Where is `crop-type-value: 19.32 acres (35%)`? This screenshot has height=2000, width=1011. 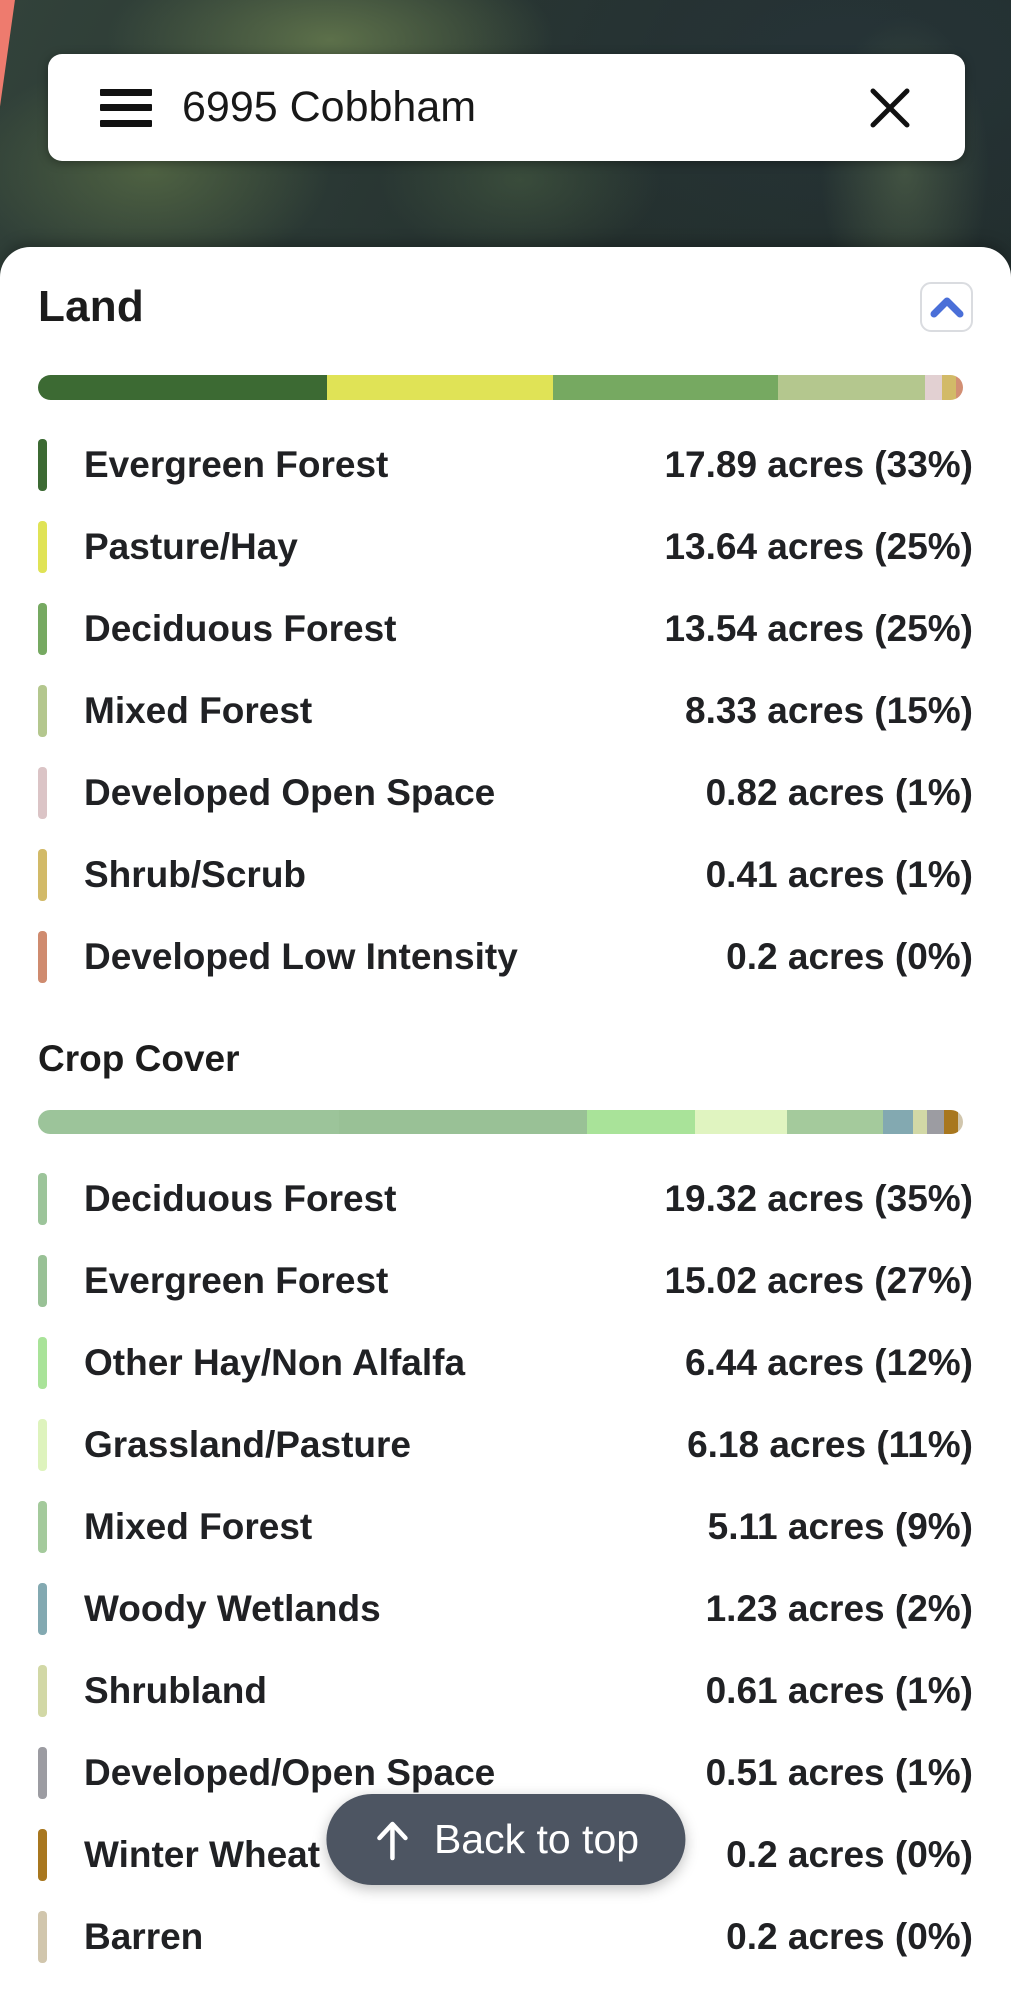 crop-type-value: 19.32 acres (35%) is located at coordinates (818, 1198).